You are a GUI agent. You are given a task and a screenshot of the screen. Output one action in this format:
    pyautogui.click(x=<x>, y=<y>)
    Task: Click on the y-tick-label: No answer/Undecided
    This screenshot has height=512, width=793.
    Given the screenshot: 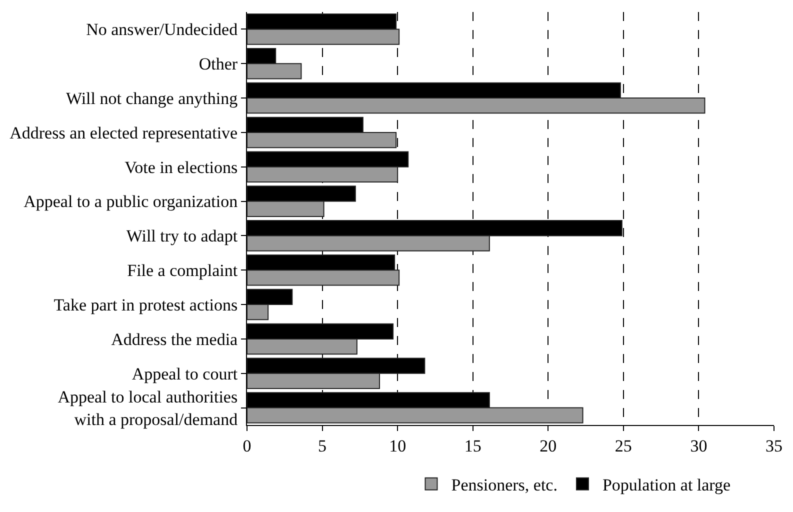 What is the action you would take?
    pyautogui.click(x=162, y=30)
    